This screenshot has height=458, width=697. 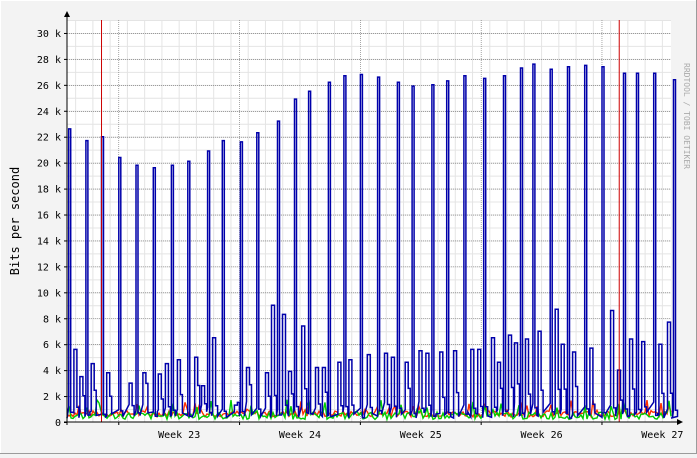 I want to click on y-tick-label: 6 k, so click(x=52, y=345).